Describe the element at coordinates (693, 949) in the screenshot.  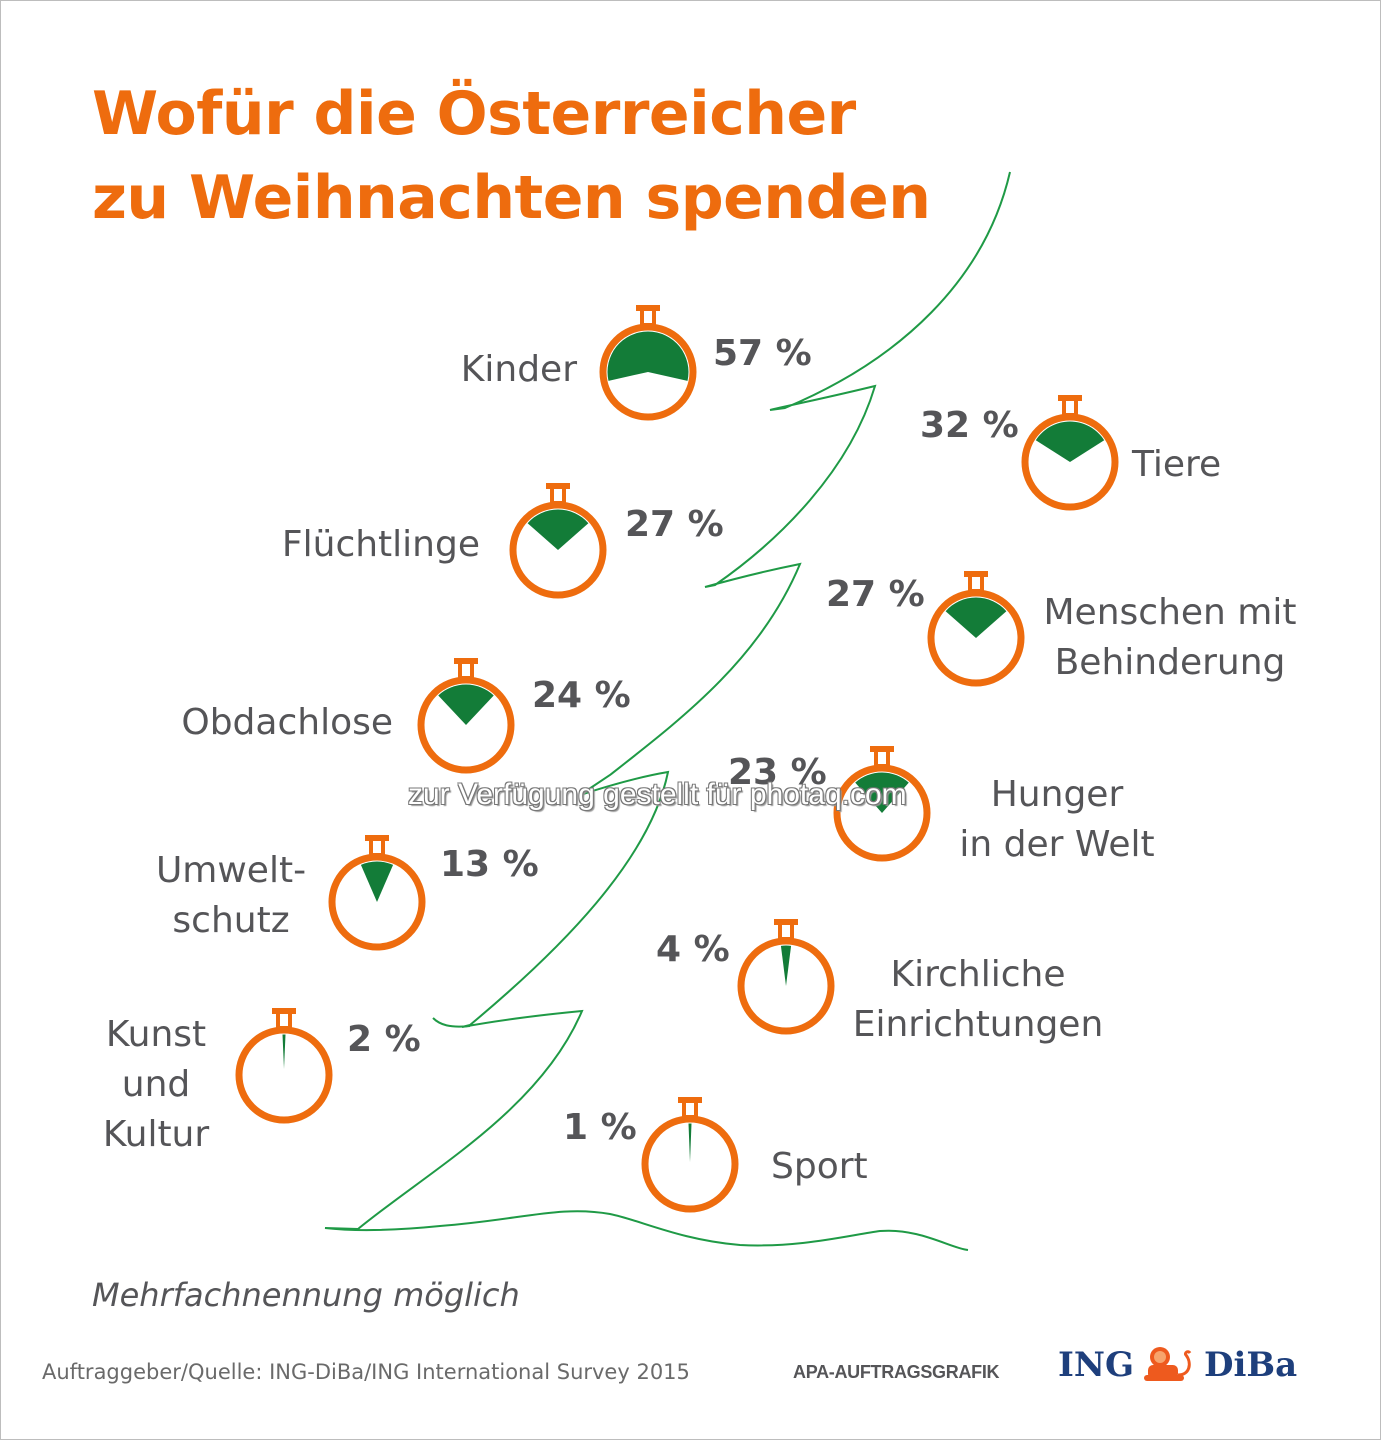
I see `value-label-kirche: 4 %` at that location.